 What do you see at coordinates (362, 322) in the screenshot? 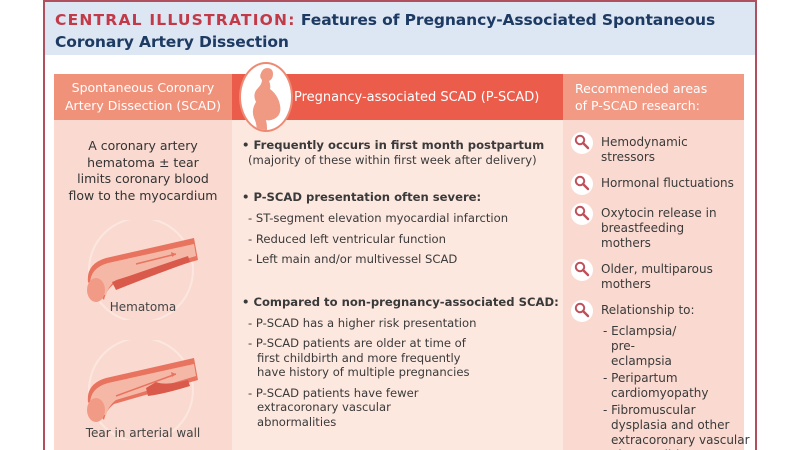
I see `comparison-item: - P-SCAD has a higher risk presentation` at bounding box center [362, 322].